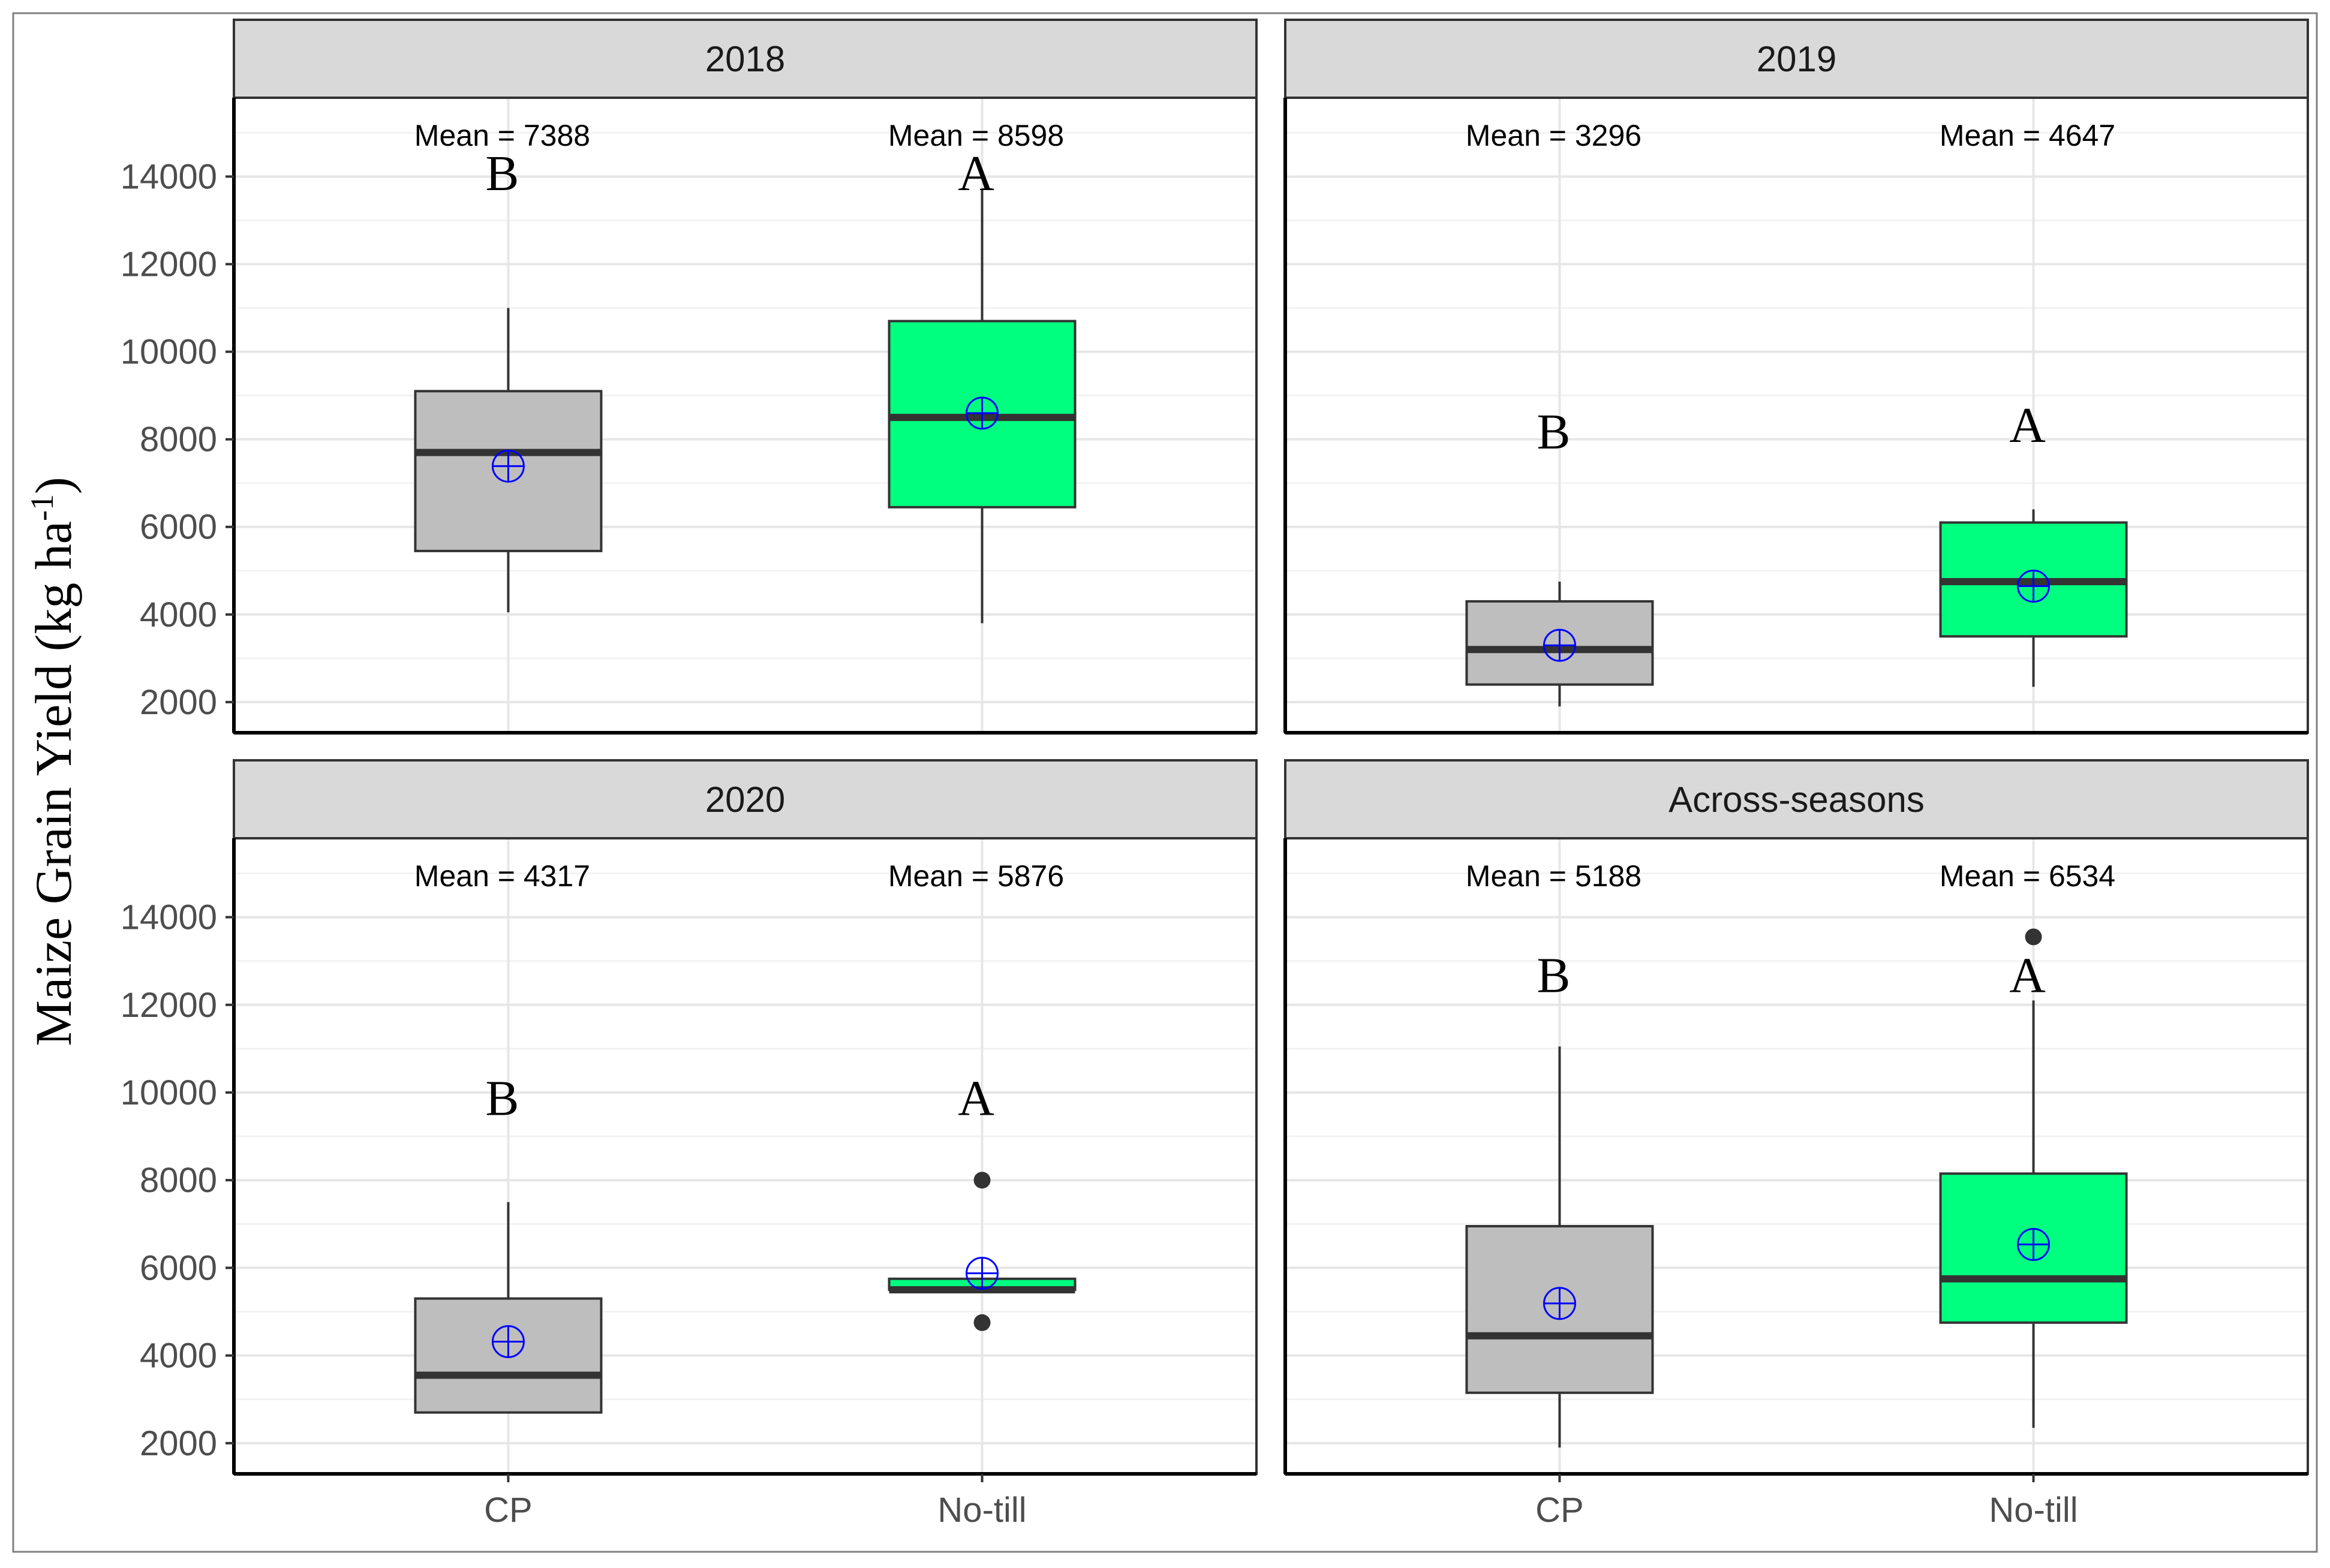  What do you see at coordinates (976, 876) in the screenshot?
I see `mean-label: Mean = 5876` at bounding box center [976, 876].